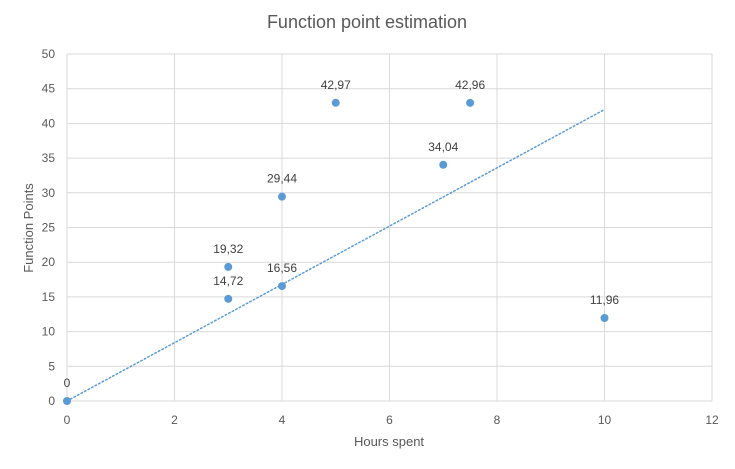  What do you see at coordinates (51, 401) in the screenshot?
I see `y-tick-label: 0` at bounding box center [51, 401].